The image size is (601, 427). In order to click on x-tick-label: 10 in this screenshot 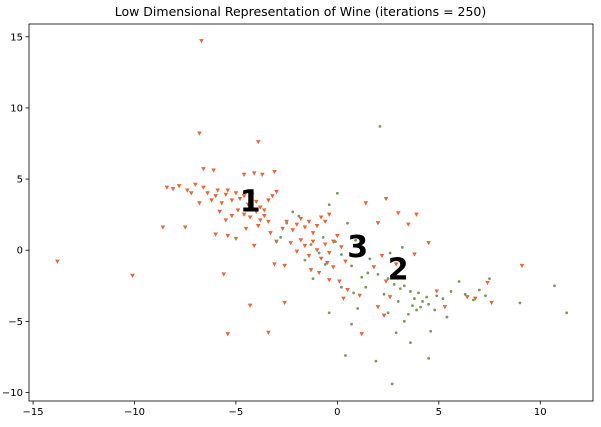, I will do `click(540, 412)`.